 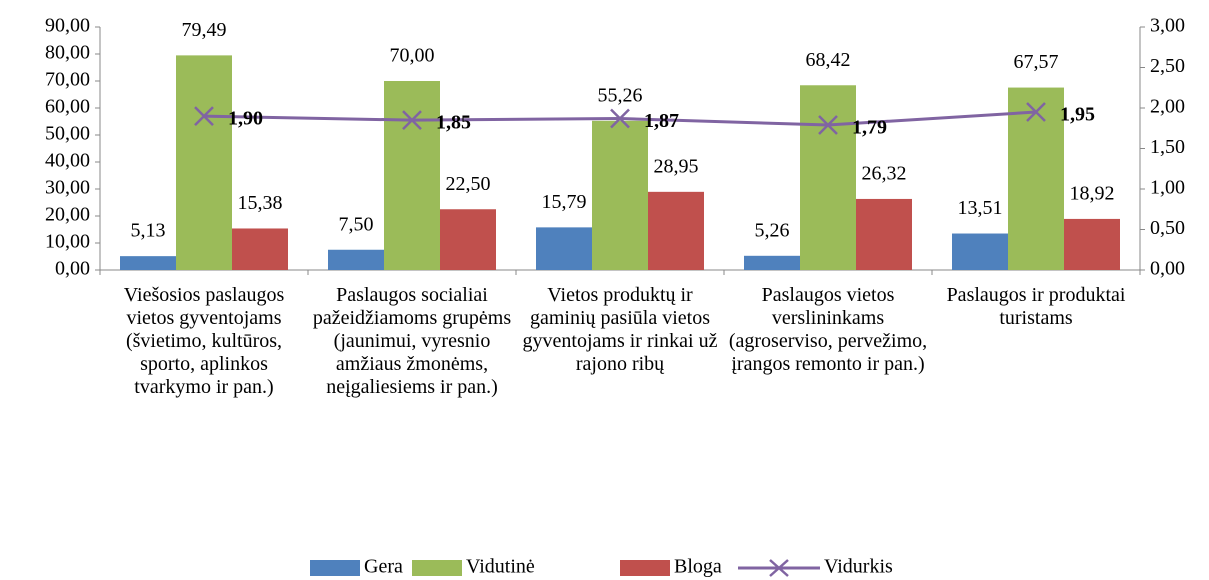 I want to click on data-label: 1,90, so click(x=245, y=119).